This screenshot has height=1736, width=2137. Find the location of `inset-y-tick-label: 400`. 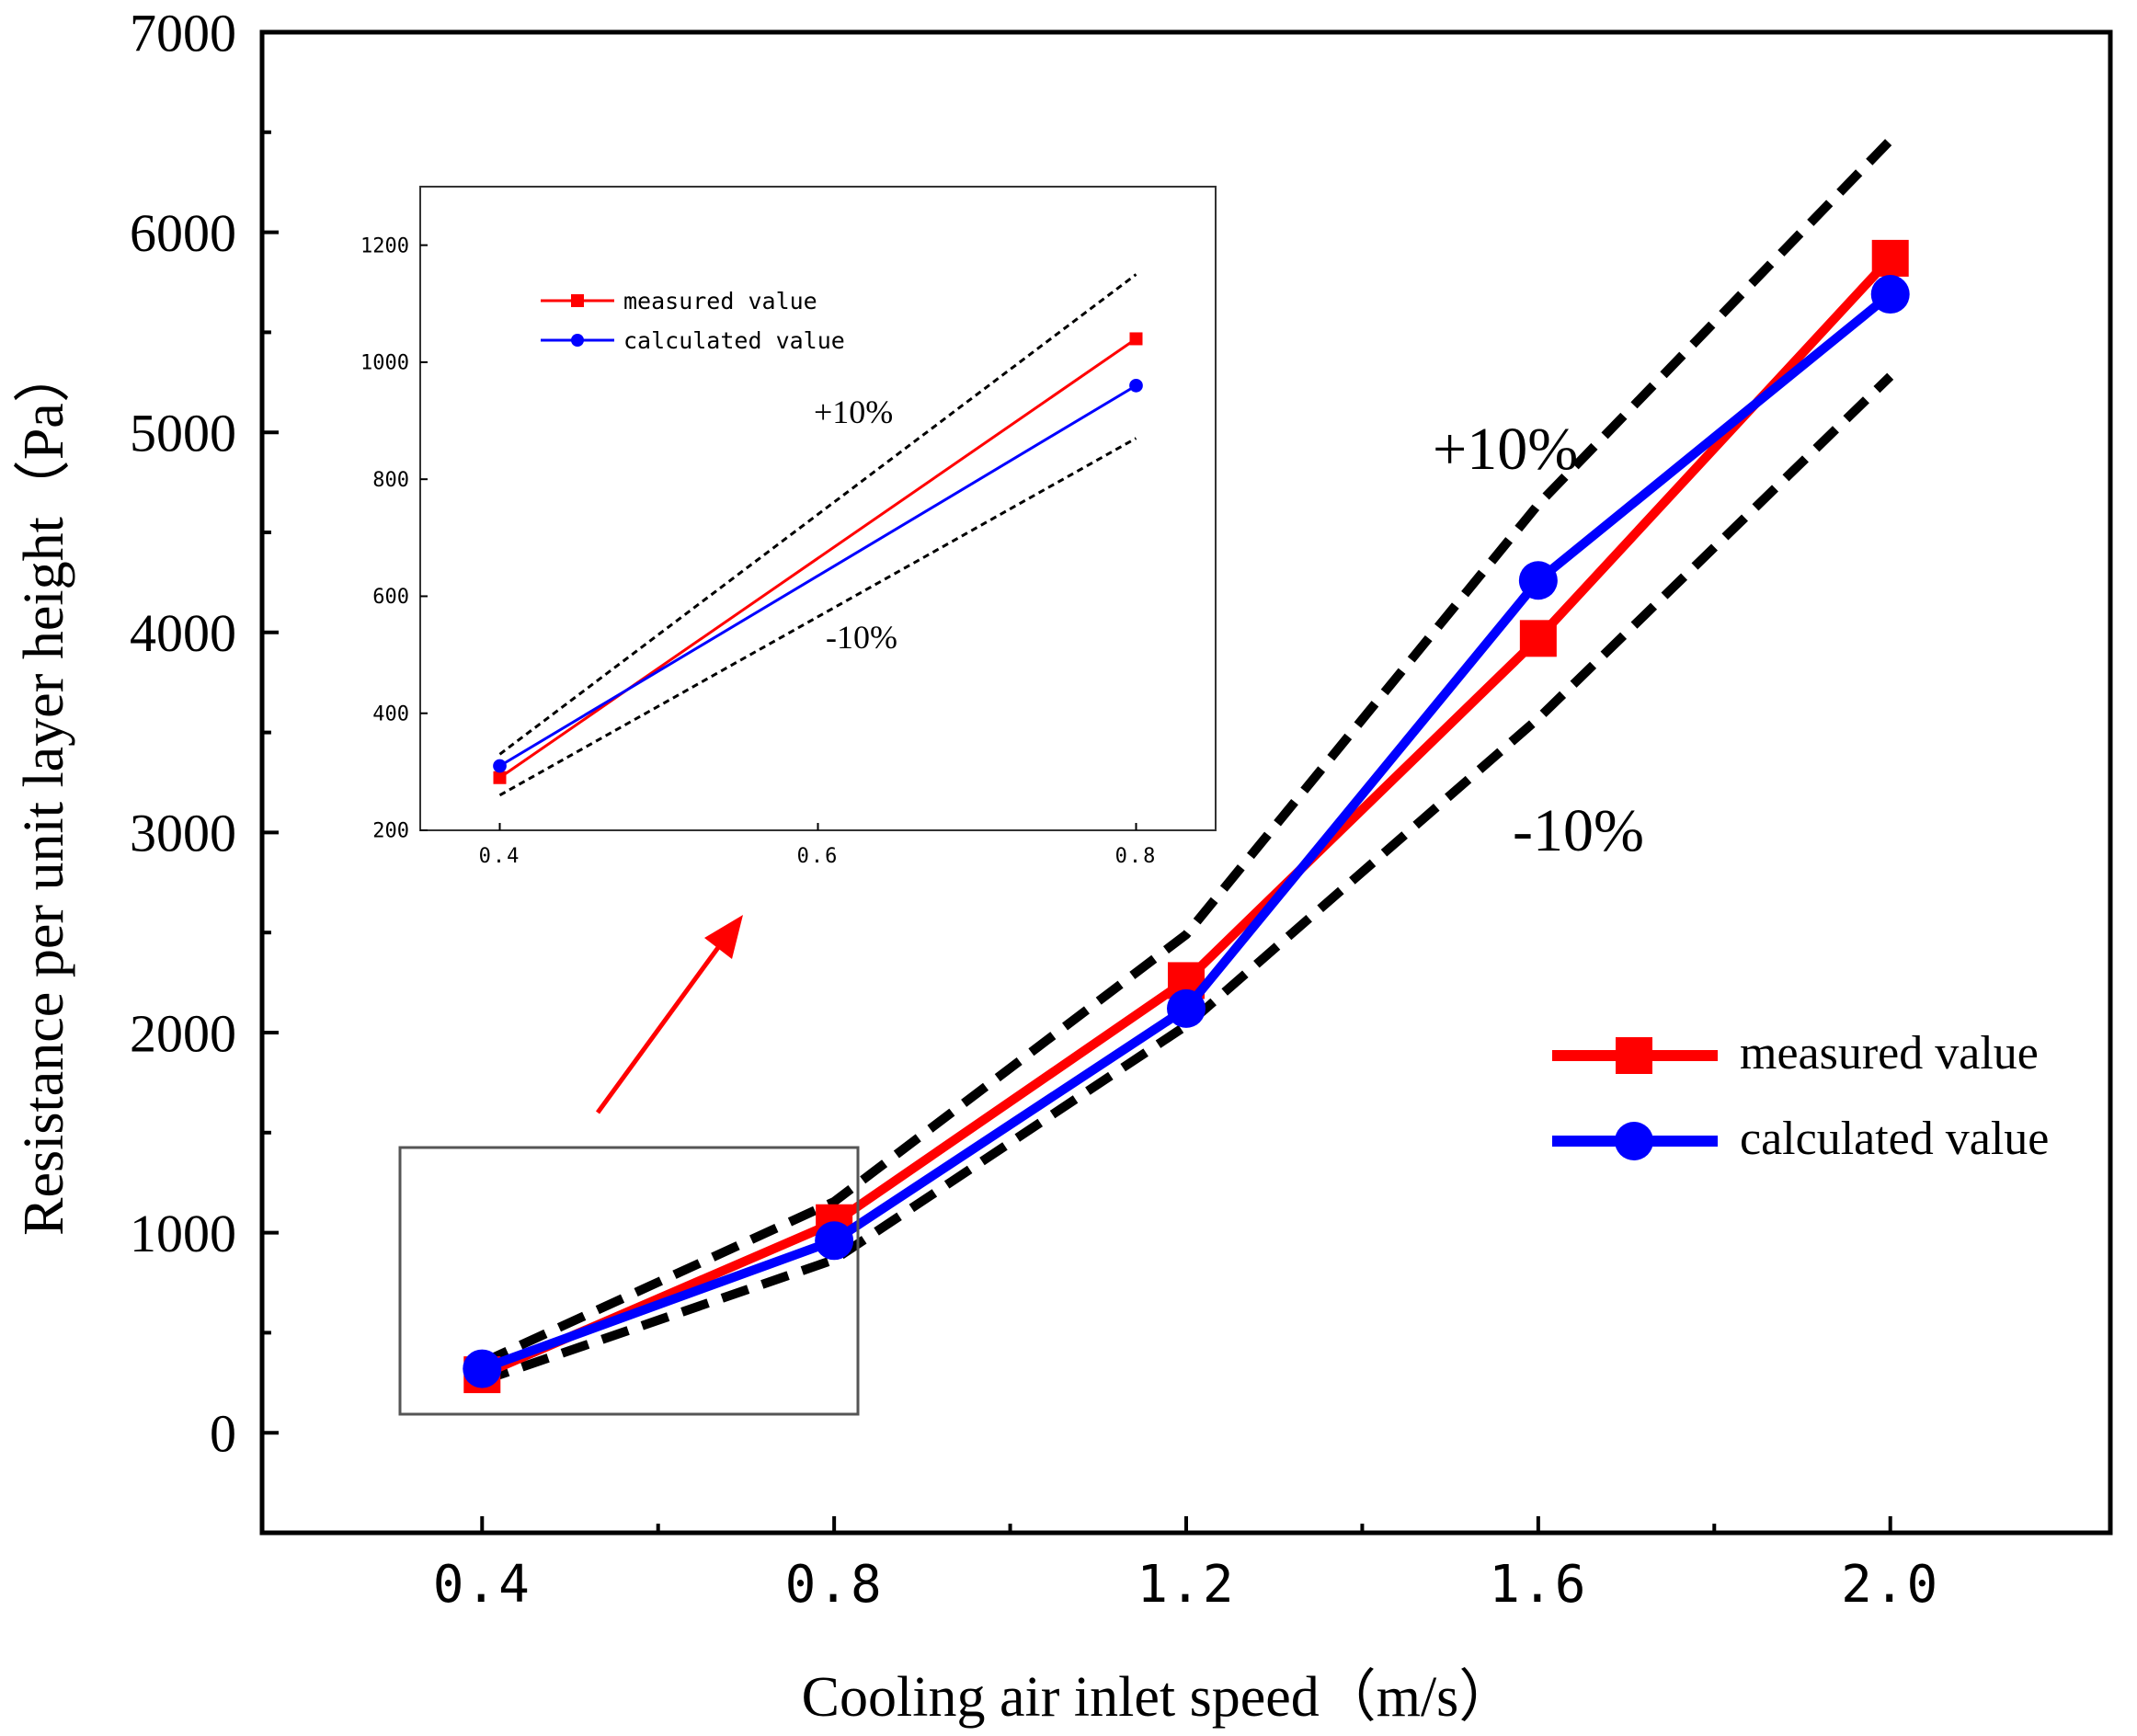

inset-y-tick-label: 400 is located at coordinates (390, 713).